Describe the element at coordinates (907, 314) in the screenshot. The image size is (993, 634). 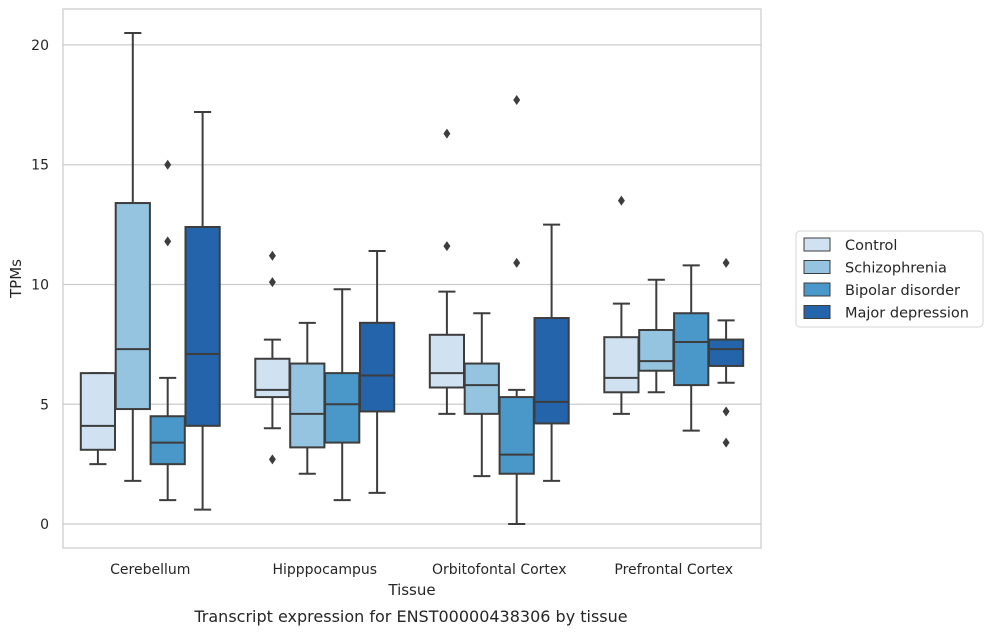
I see `legend-label: Major depression` at that location.